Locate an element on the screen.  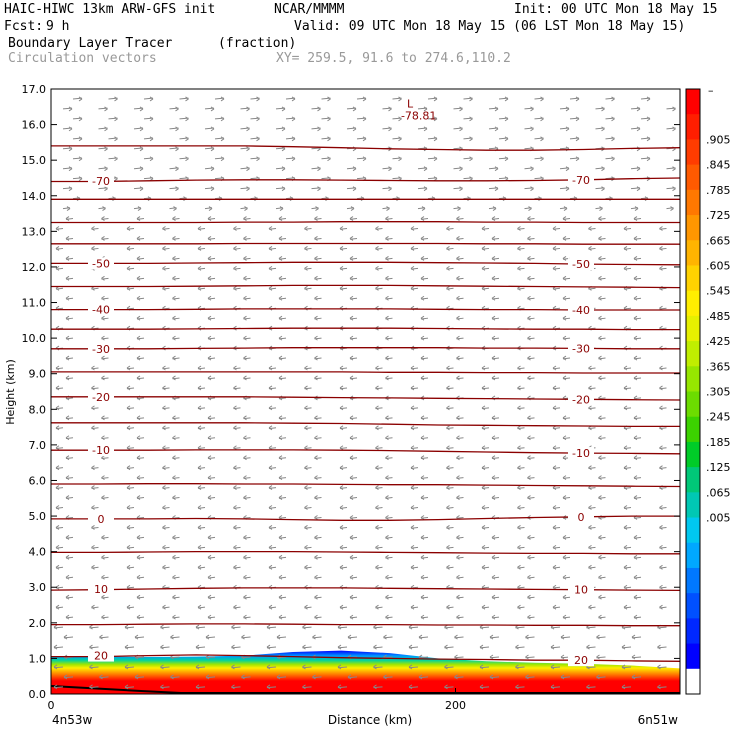
colorbar-label: .005 is located at coordinates (718, 518).